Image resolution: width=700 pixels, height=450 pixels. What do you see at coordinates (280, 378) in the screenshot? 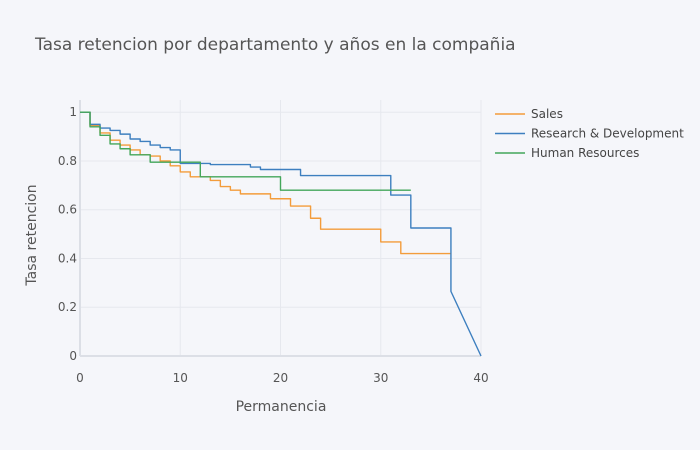
I see `x-tick-label: 20` at bounding box center [280, 378].